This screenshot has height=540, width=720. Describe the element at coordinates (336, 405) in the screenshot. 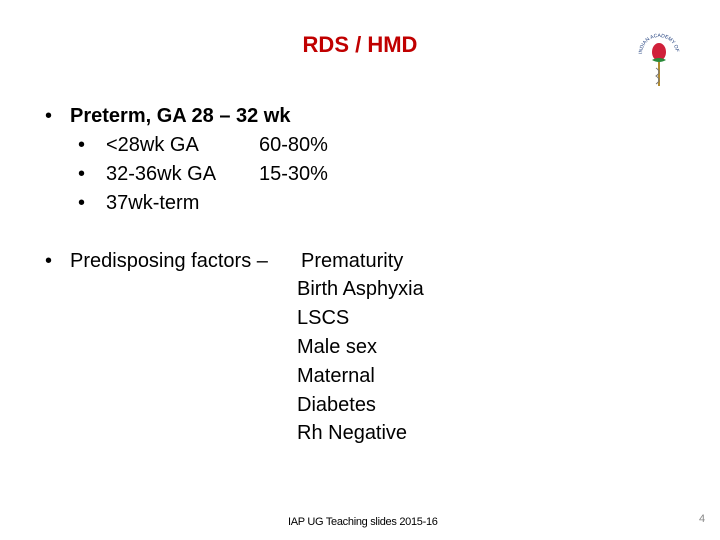

I see `factor-item: Diabetes` at that location.